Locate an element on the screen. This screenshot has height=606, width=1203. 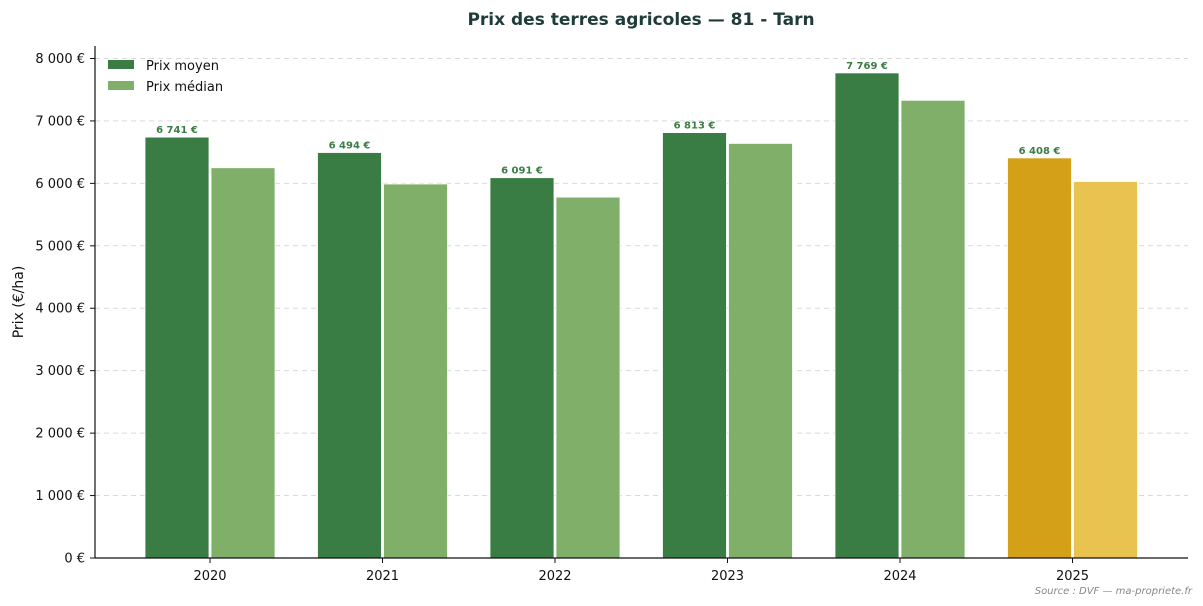
x-tick-label-2024: 2024 is located at coordinates (899, 576).